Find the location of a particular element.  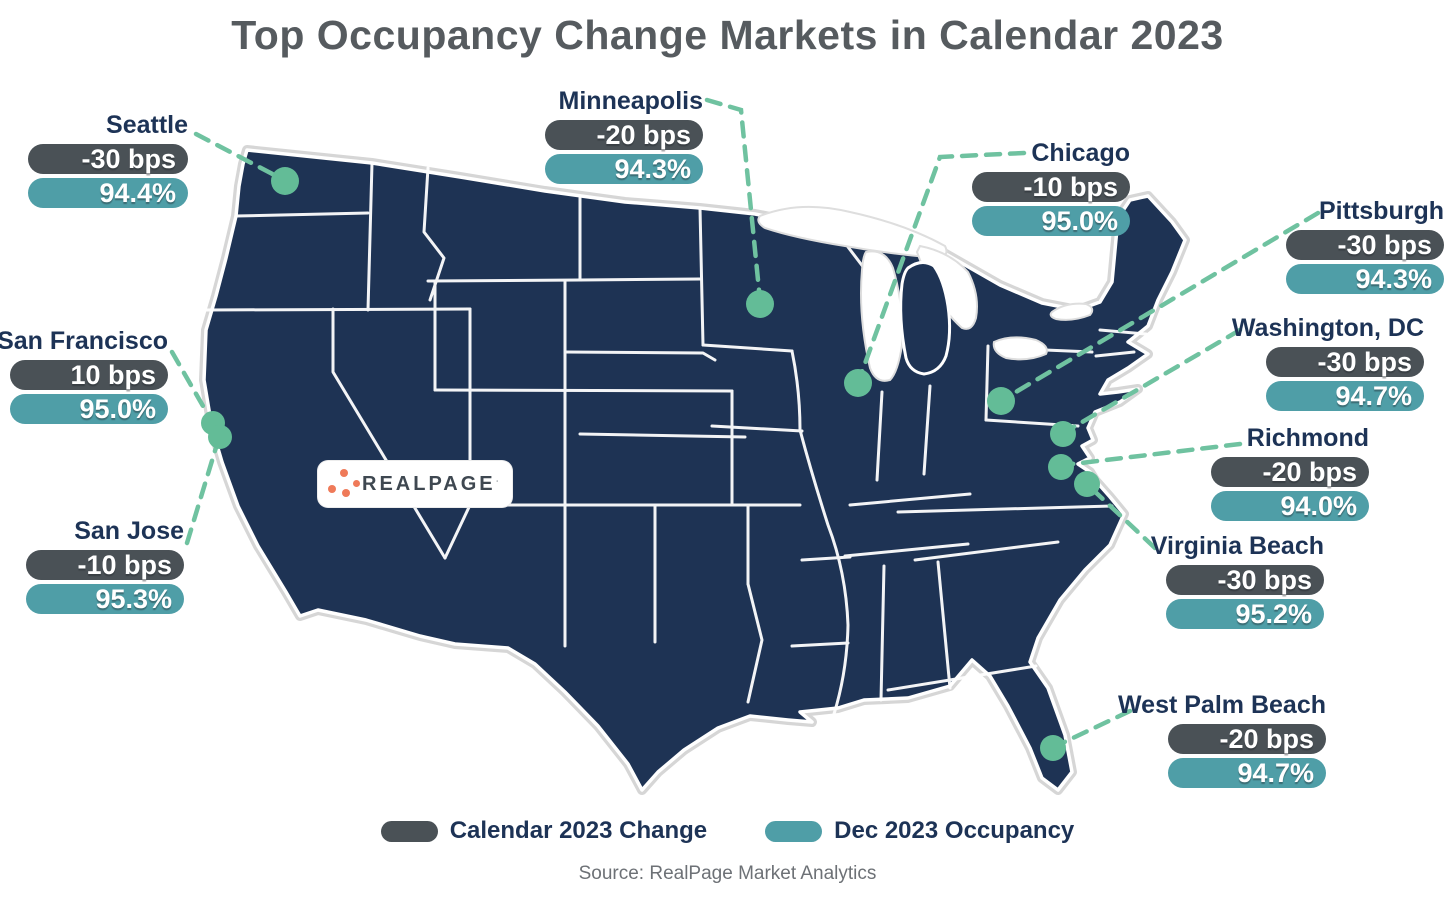

market-dot-san-jose is located at coordinates (220, 437).